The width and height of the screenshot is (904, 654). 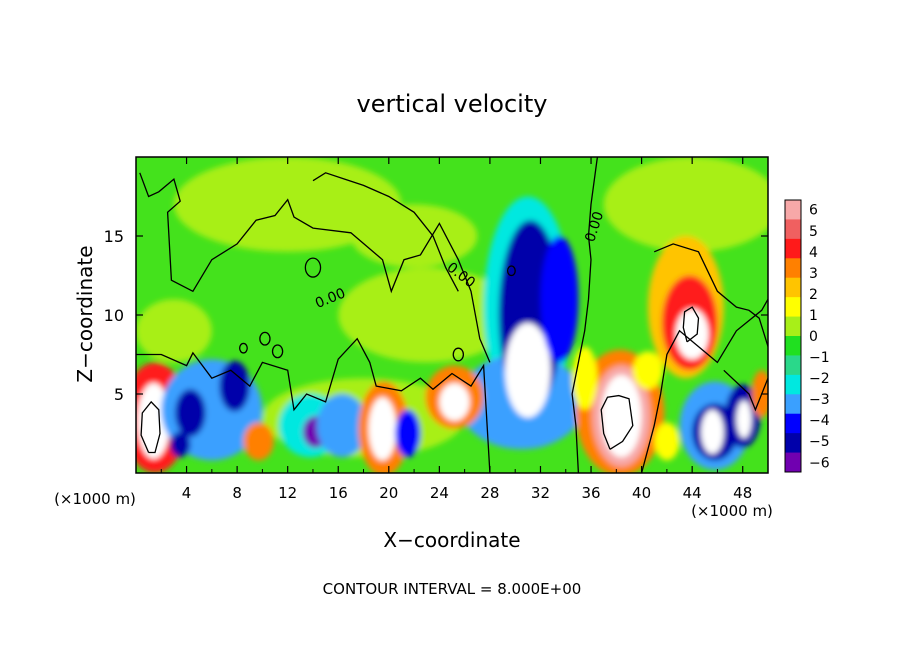 What do you see at coordinates (813, 211) in the screenshot?
I see `colorbar-tick-label: 6` at bounding box center [813, 211].